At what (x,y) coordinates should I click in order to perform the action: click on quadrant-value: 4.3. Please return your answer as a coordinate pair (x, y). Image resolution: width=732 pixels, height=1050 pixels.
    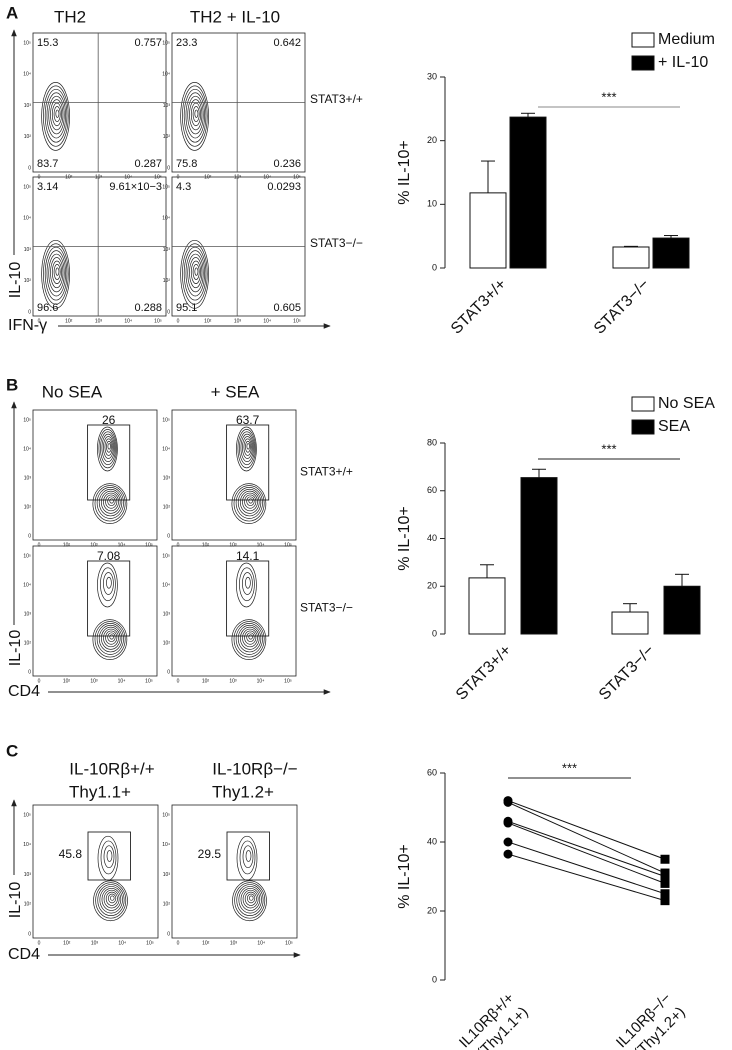
    Looking at the image, I should click on (183, 187).